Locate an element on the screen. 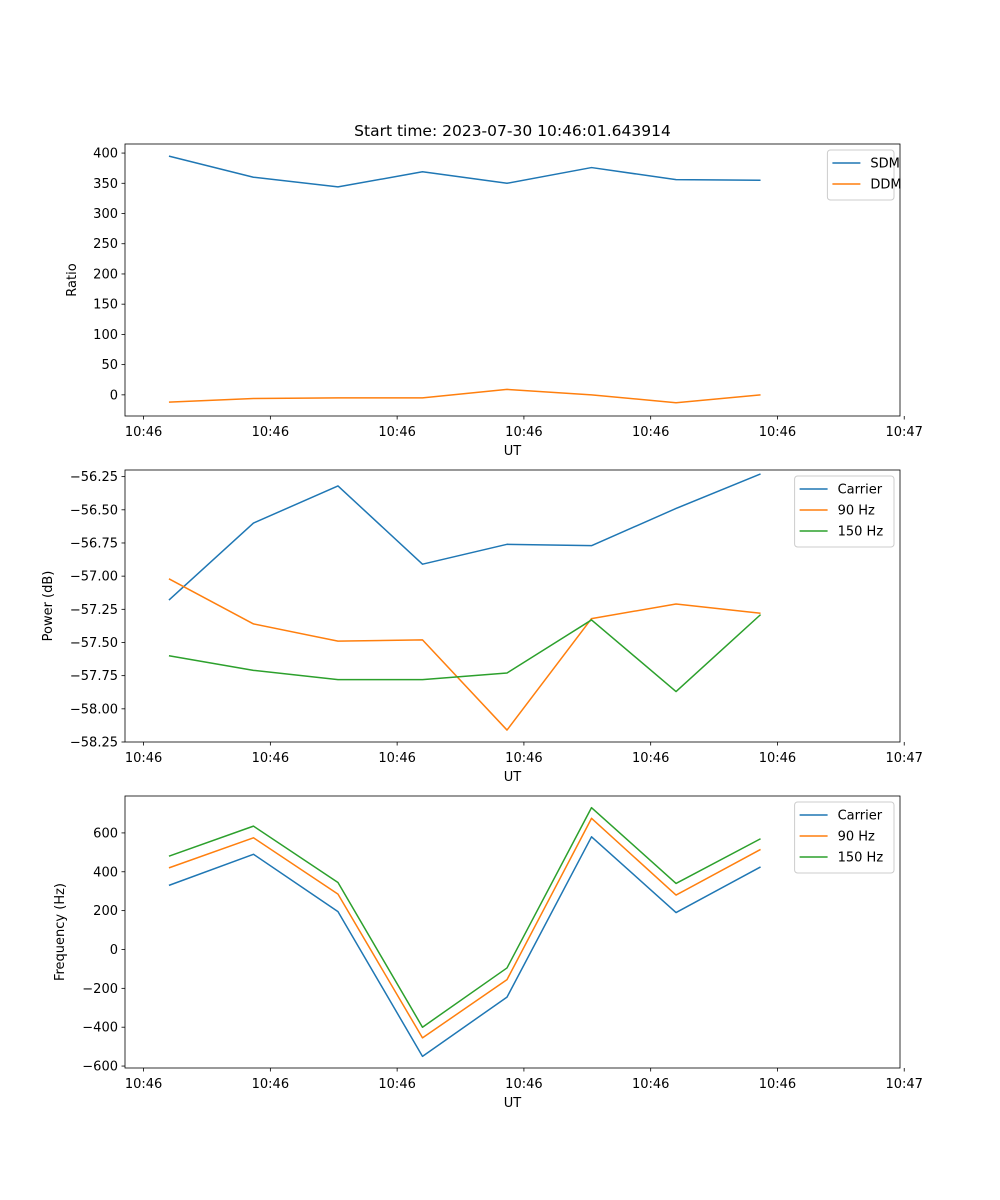 This screenshot has width=1000, height=1200. legend-label: DDM is located at coordinates (885, 185).